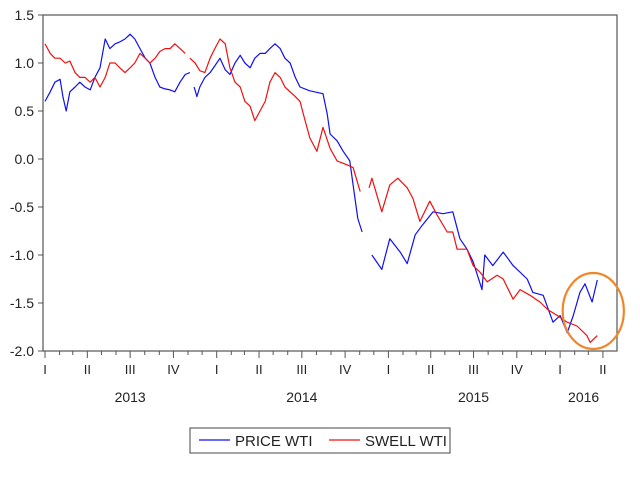 Image resolution: width=640 pixels, height=481 pixels. Describe the element at coordinates (406, 441) in the screenshot. I see `legend-label-swell-wti: SWELL WTI` at that location.